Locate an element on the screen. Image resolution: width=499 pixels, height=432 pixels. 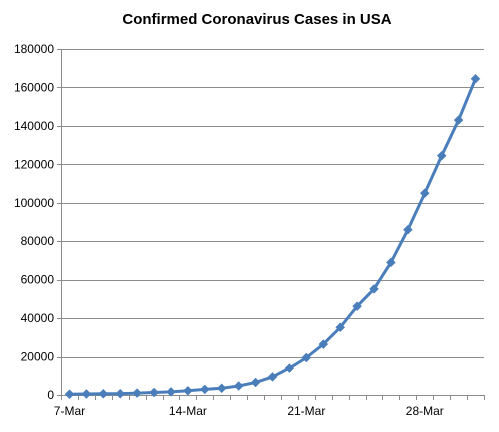
y-tick-label: 20000 is located at coordinates (38, 357).